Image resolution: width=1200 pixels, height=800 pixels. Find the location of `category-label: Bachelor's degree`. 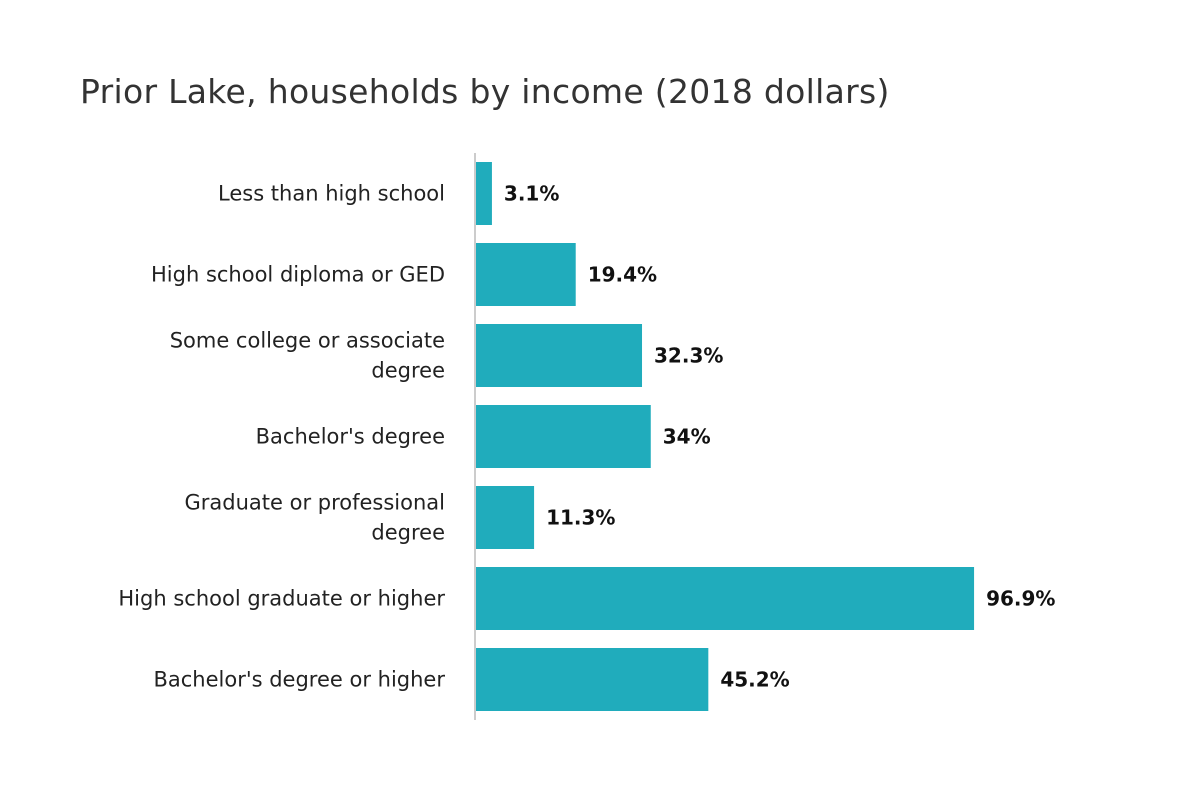

category-label: Bachelor's degree is located at coordinates (350, 437).